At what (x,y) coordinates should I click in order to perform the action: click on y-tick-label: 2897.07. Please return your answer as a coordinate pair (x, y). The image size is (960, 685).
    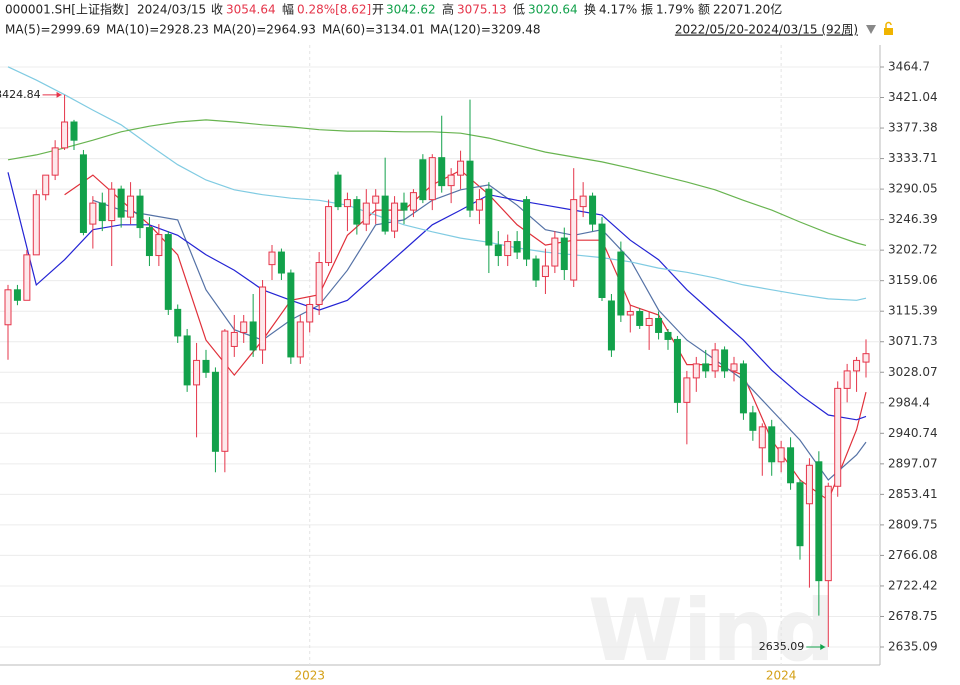
    Looking at the image, I should click on (913, 463).